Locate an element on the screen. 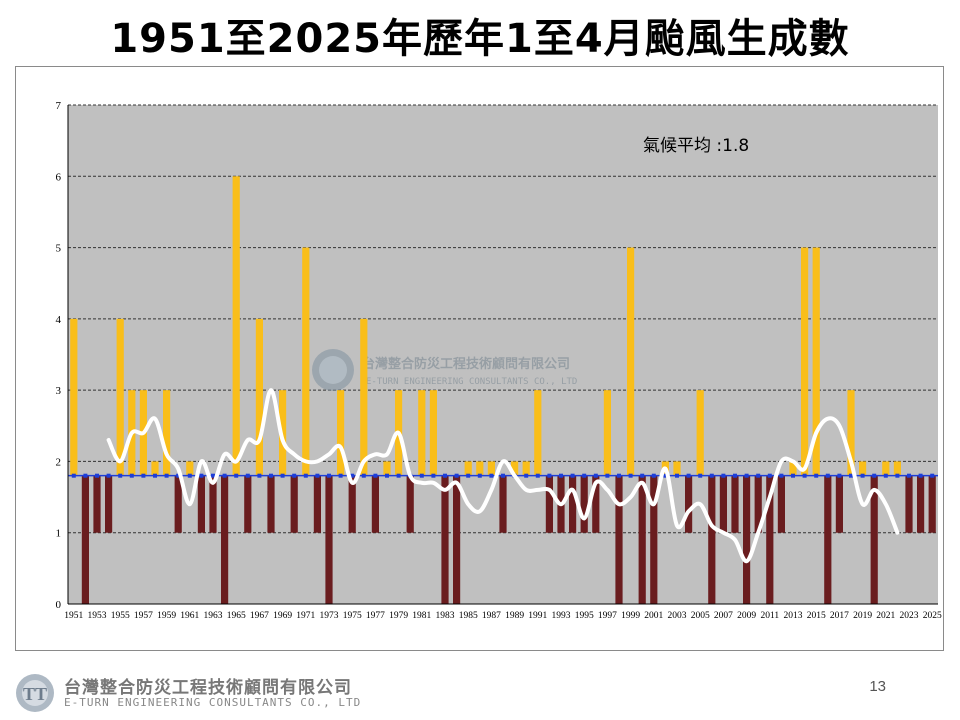 The height and width of the screenshot is (720, 960). watermark-company-en: E-TURN ENGINEERING CONSULTANTS CO., LTD is located at coordinates (471, 382).